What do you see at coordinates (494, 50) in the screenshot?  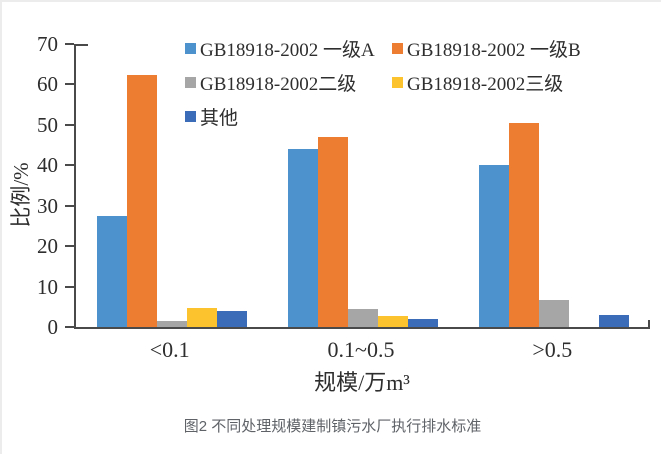 I see `legend-label: GB18918-2002 一级B` at bounding box center [494, 50].